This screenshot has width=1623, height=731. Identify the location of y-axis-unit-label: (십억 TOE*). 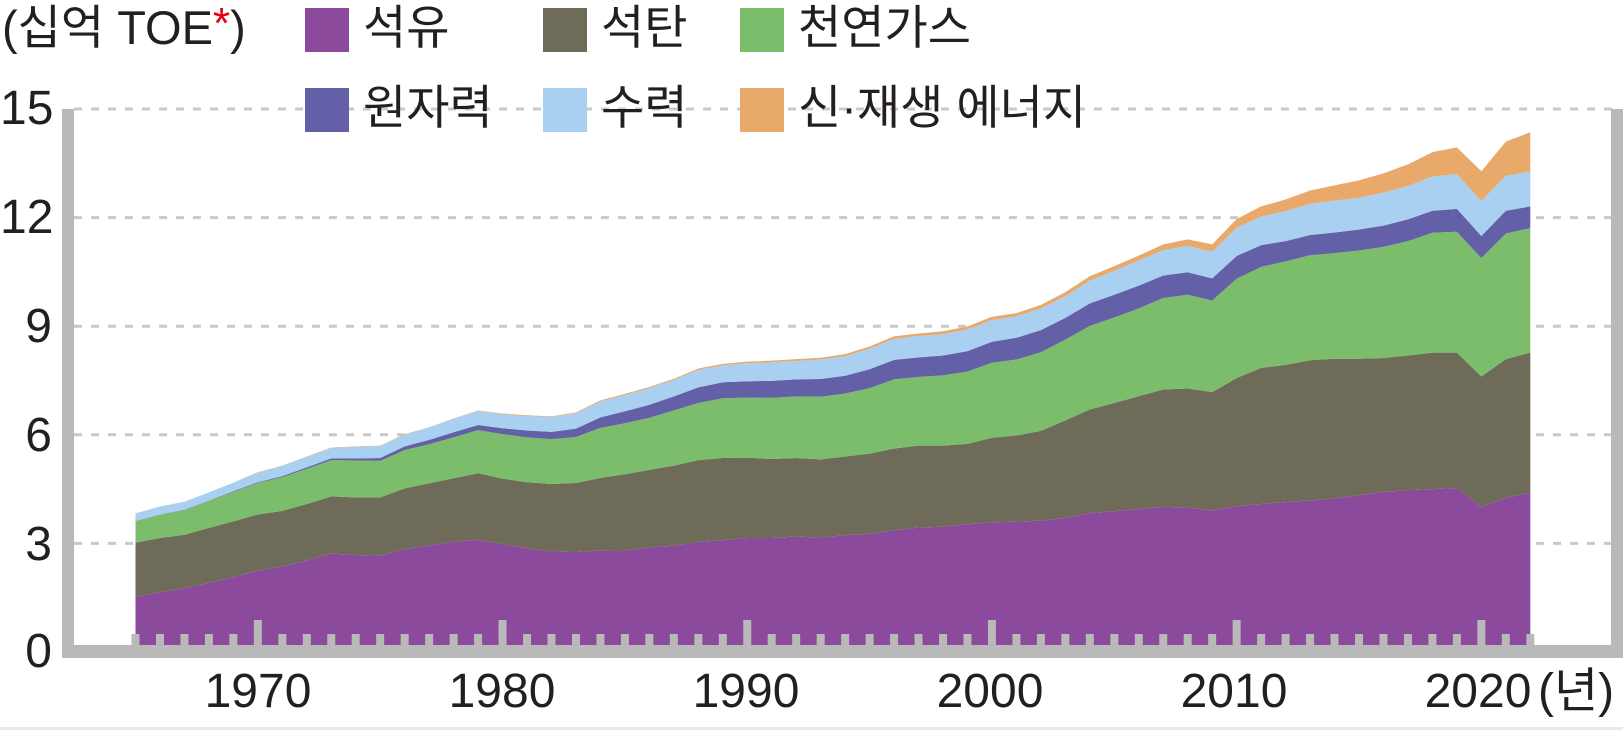
(124, 28).